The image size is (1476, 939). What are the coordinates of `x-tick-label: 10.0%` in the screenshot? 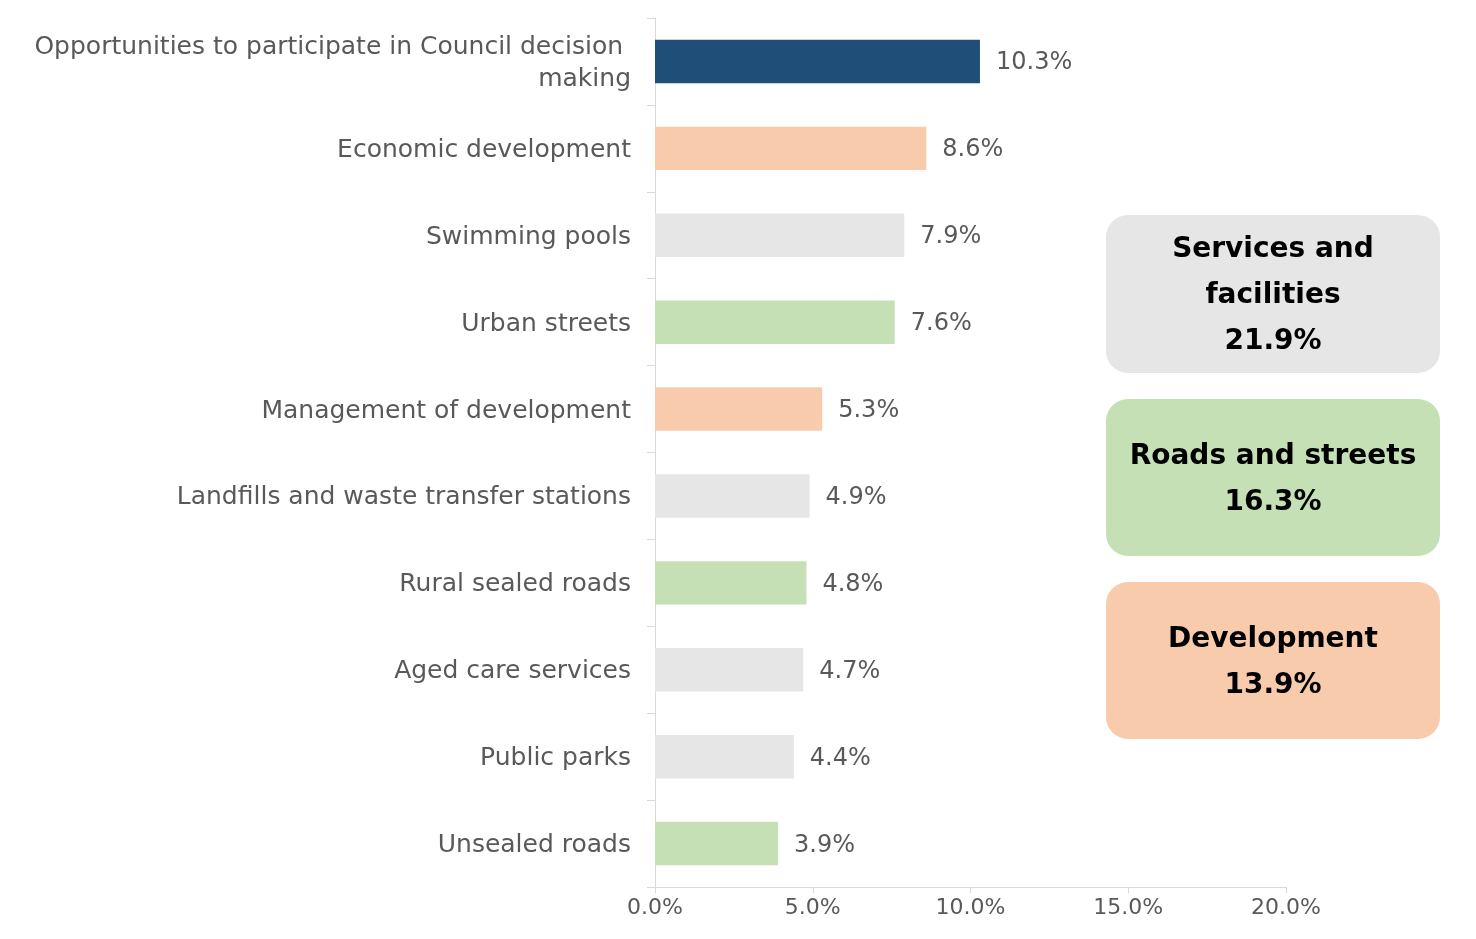 It's located at (970, 906).